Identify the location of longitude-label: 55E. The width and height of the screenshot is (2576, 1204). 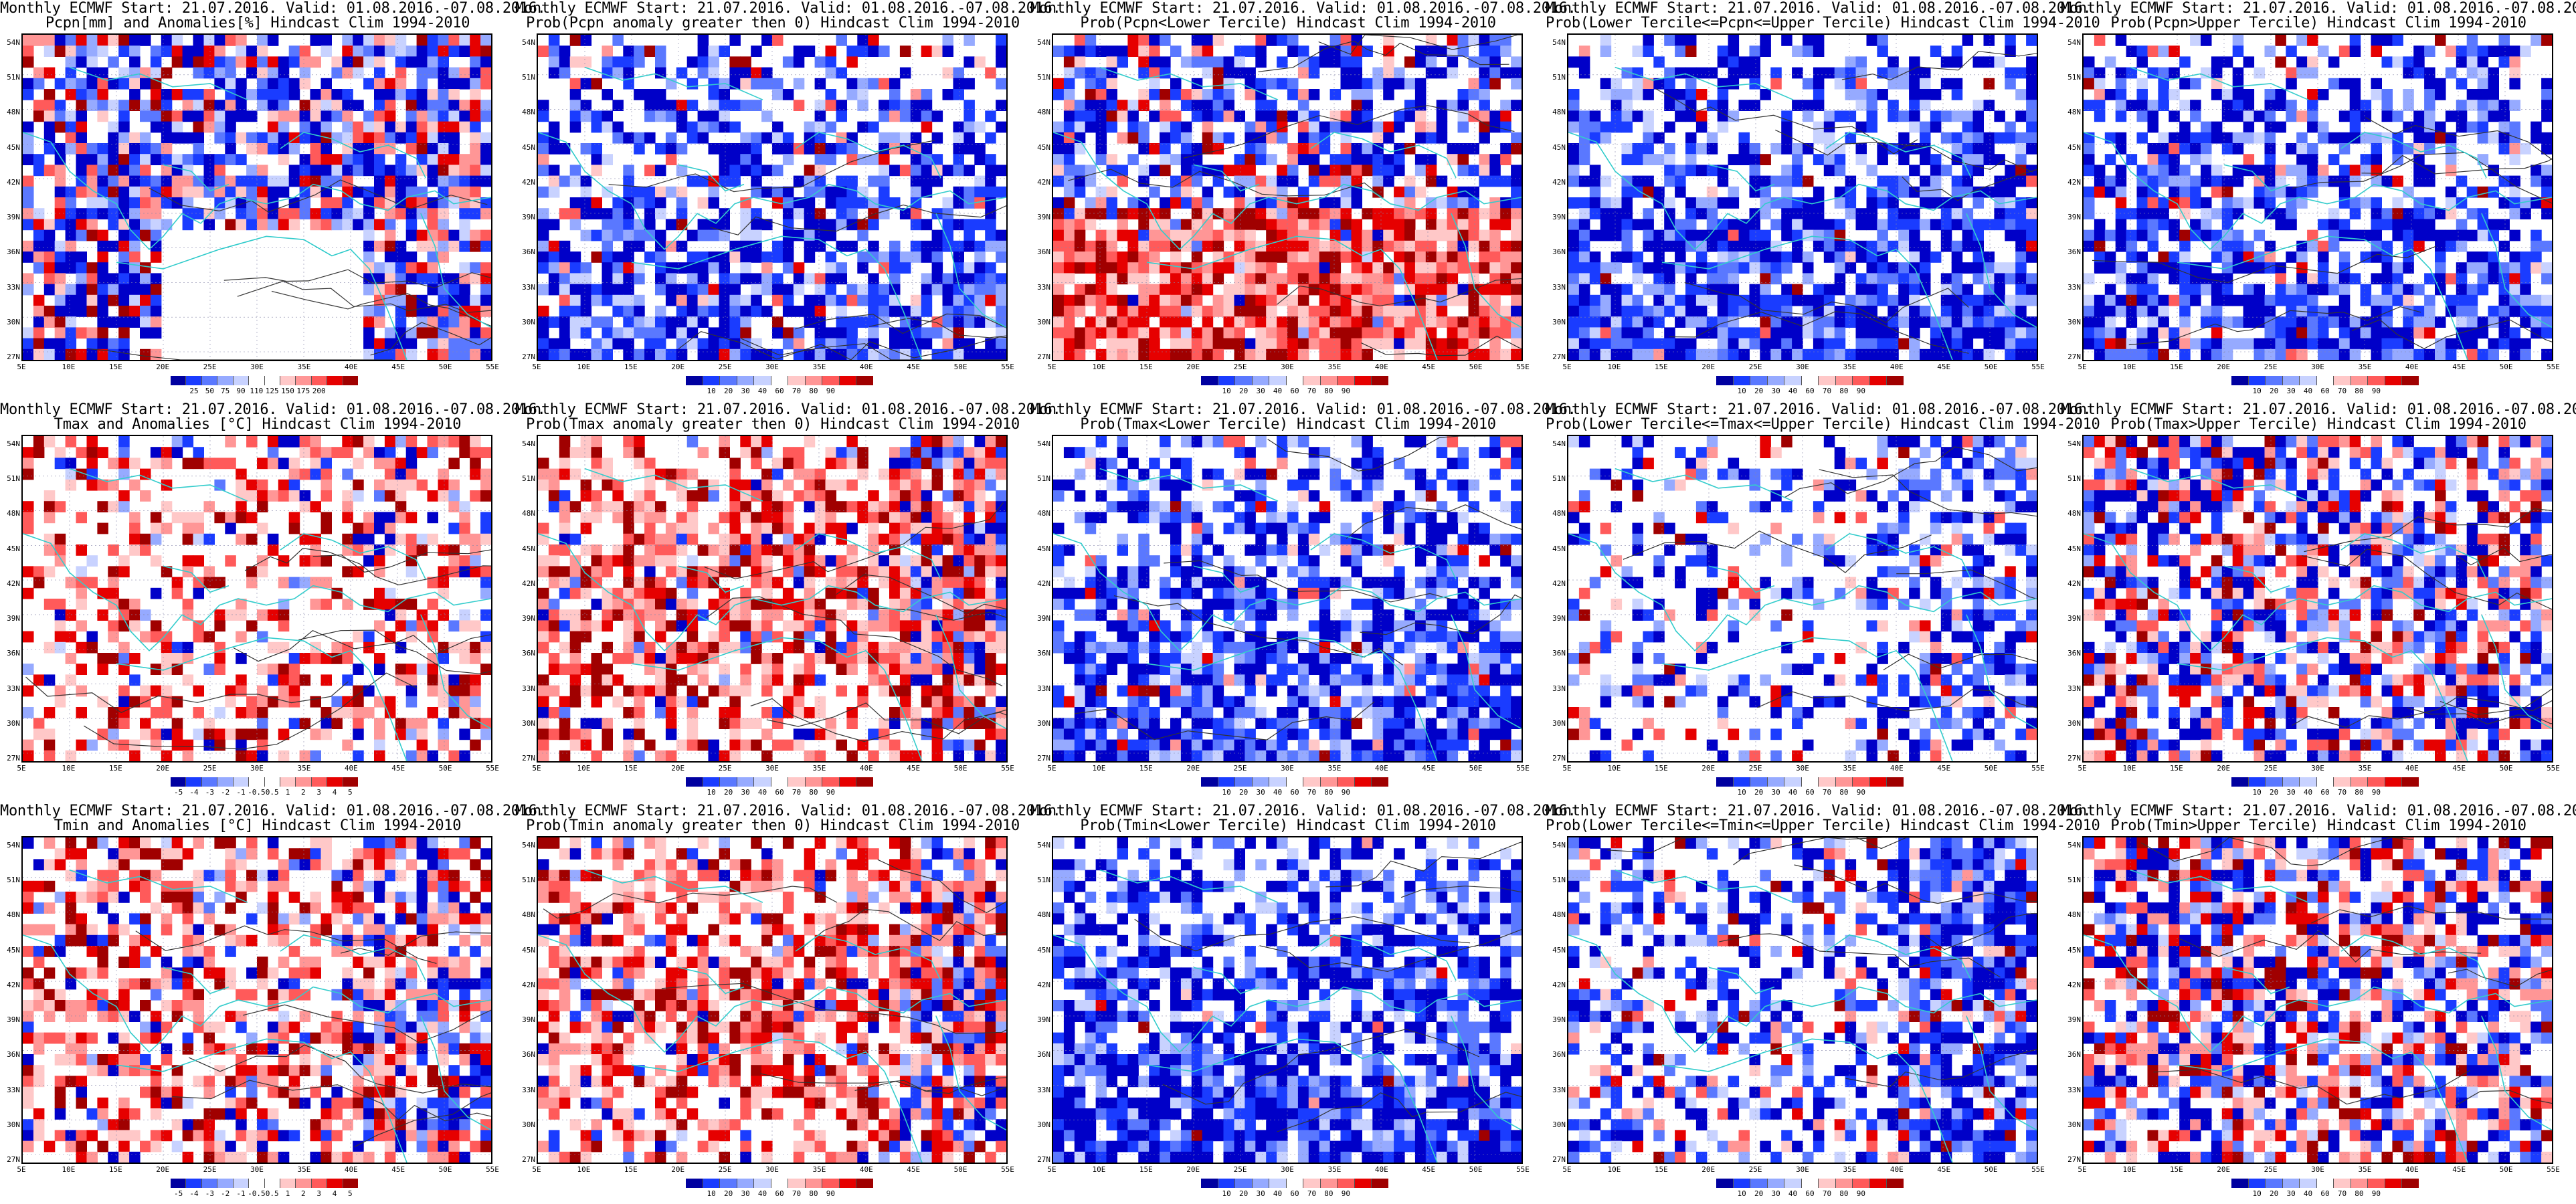
(1523, 367).